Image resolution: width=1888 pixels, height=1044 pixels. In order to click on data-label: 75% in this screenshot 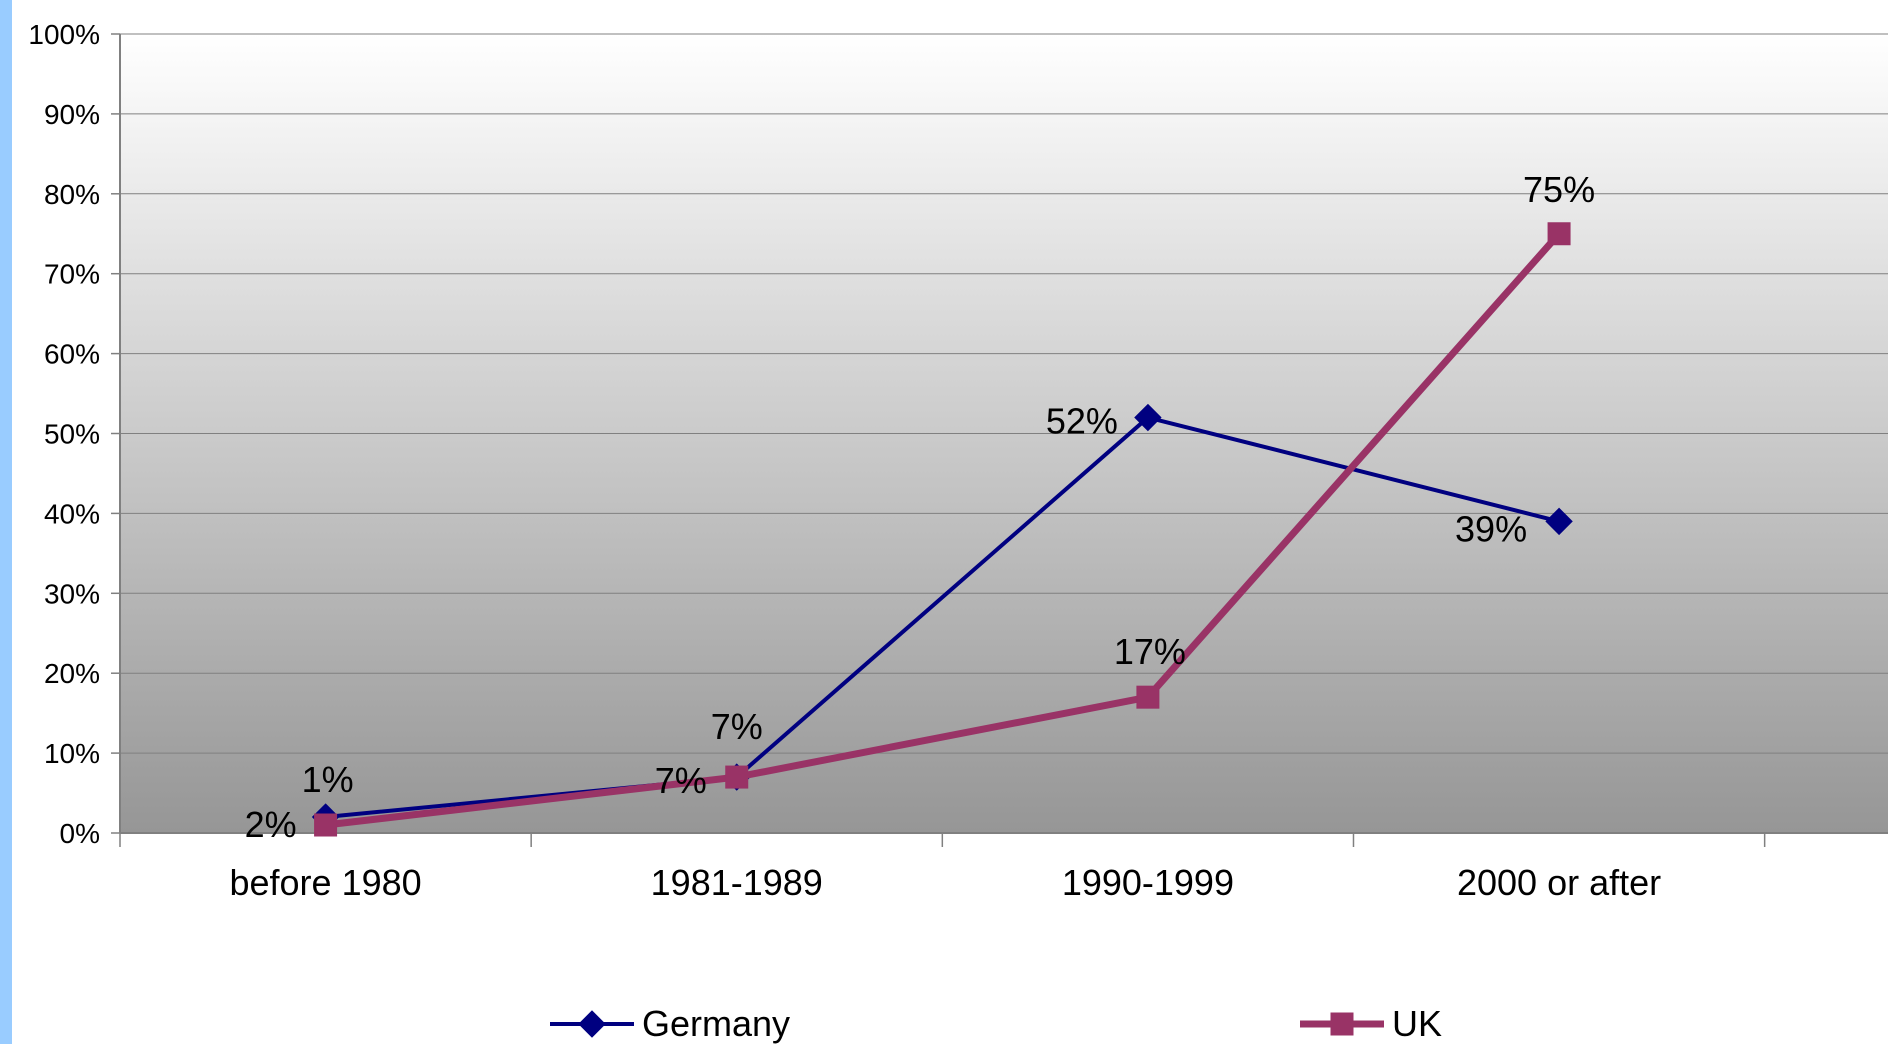, I will do `click(1559, 189)`.